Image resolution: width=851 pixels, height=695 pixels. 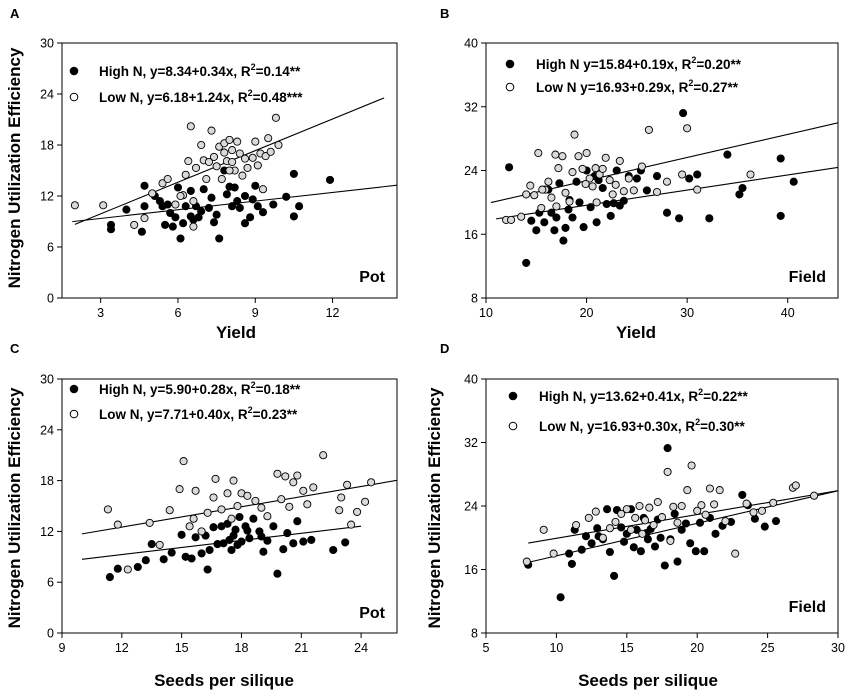 I want to click on x-tick-label: 9, so click(x=62, y=648).